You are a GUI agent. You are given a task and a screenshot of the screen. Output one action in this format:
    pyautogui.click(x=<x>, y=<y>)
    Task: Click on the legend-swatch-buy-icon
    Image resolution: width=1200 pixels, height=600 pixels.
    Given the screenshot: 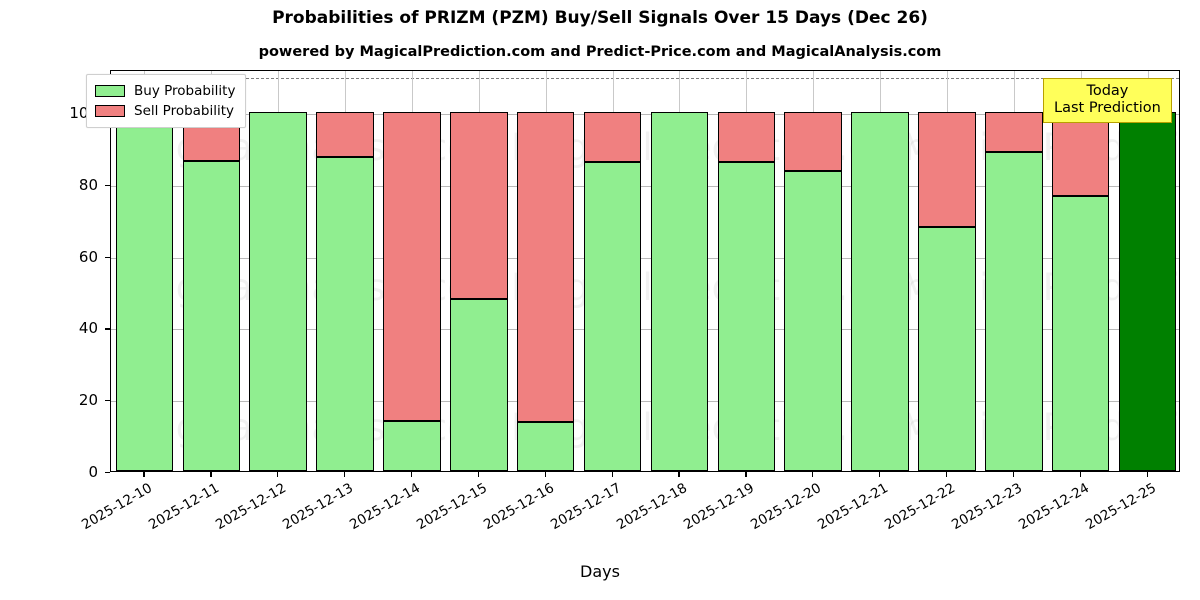 What is the action you would take?
    pyautogui.click(x=110, y=91)
    